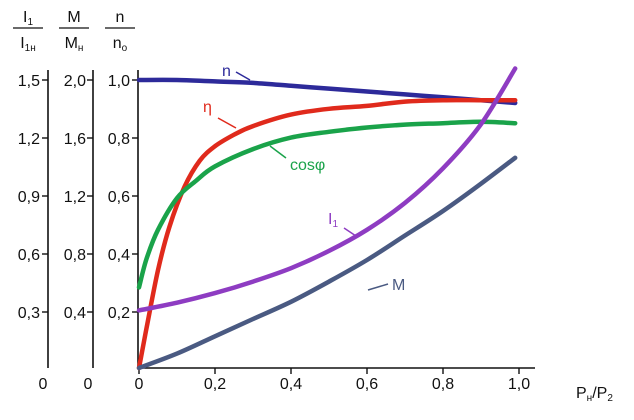  Describe the element at coordinates (119, 313) in the screenshot. I see `y-tick-label-n: 0,2` at that location.